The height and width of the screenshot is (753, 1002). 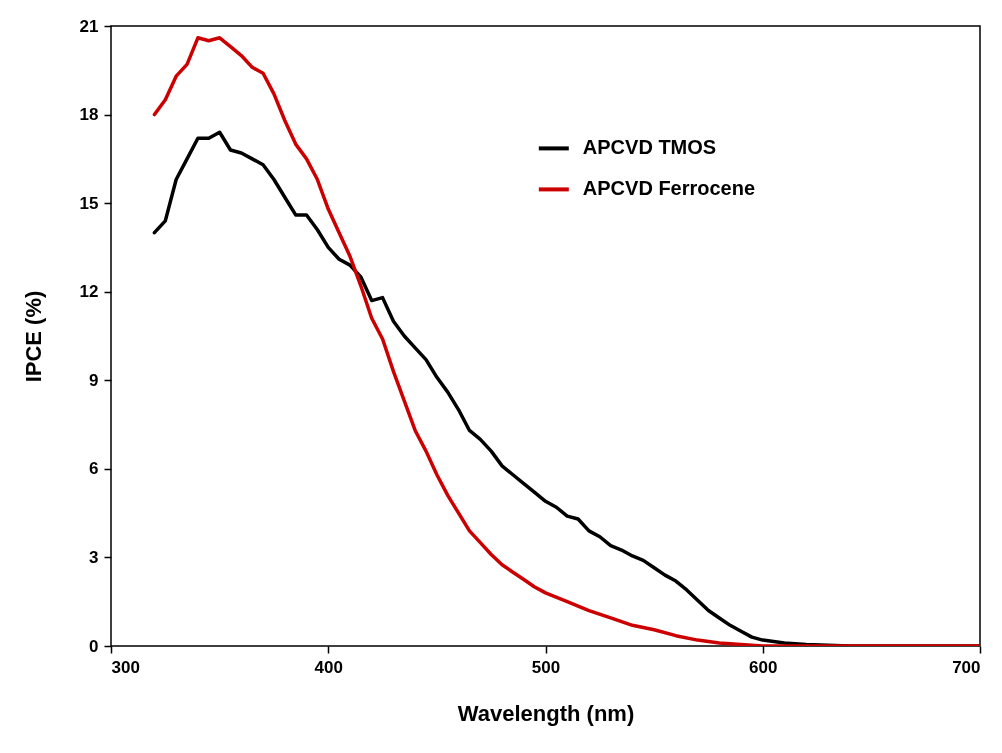 I want to click on x-tick-label: 300, so click(x=125, y=667).